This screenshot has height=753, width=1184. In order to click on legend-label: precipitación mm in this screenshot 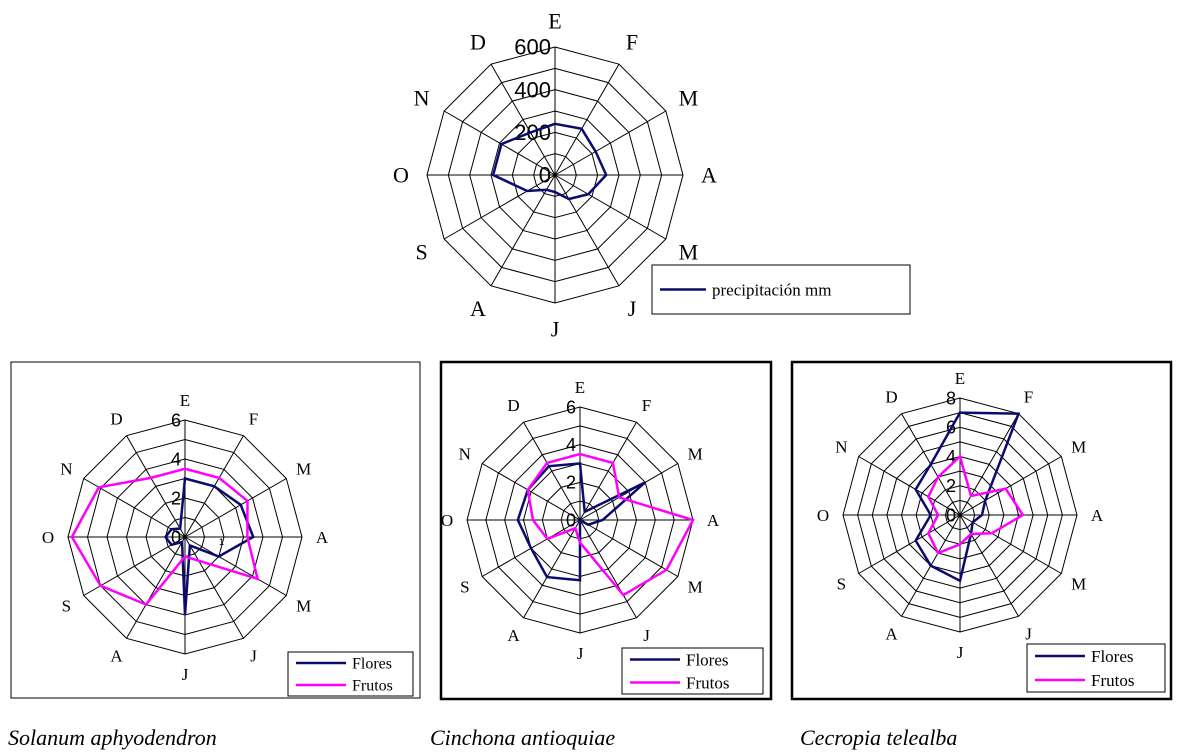, I will do `click(771, 289)`.